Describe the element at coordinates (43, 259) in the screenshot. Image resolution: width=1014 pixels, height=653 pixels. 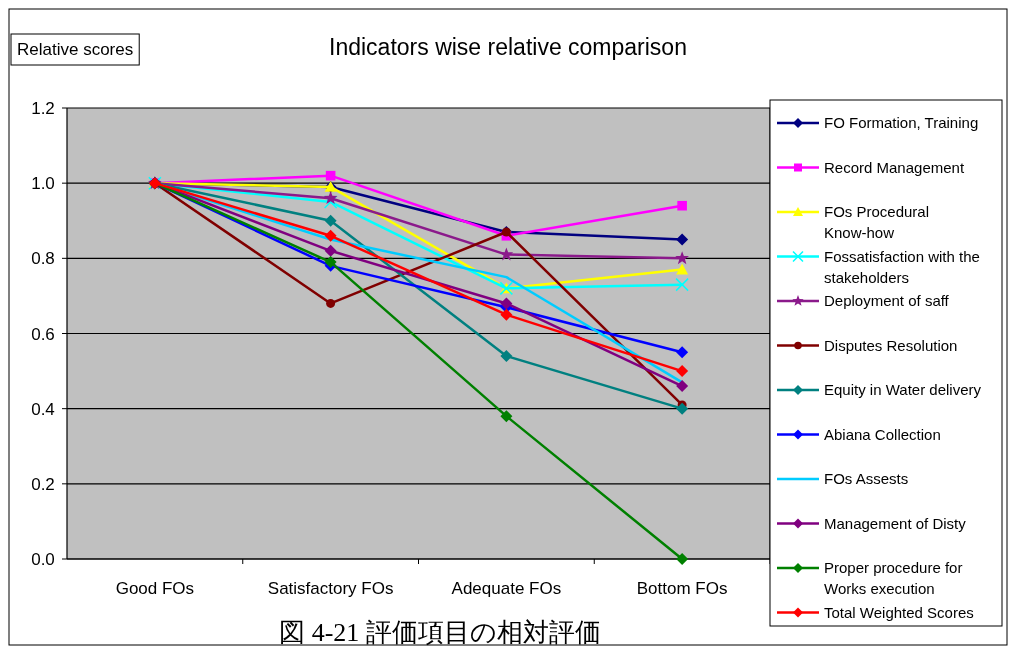
I see `y-tick-label: 0.8` at that location.